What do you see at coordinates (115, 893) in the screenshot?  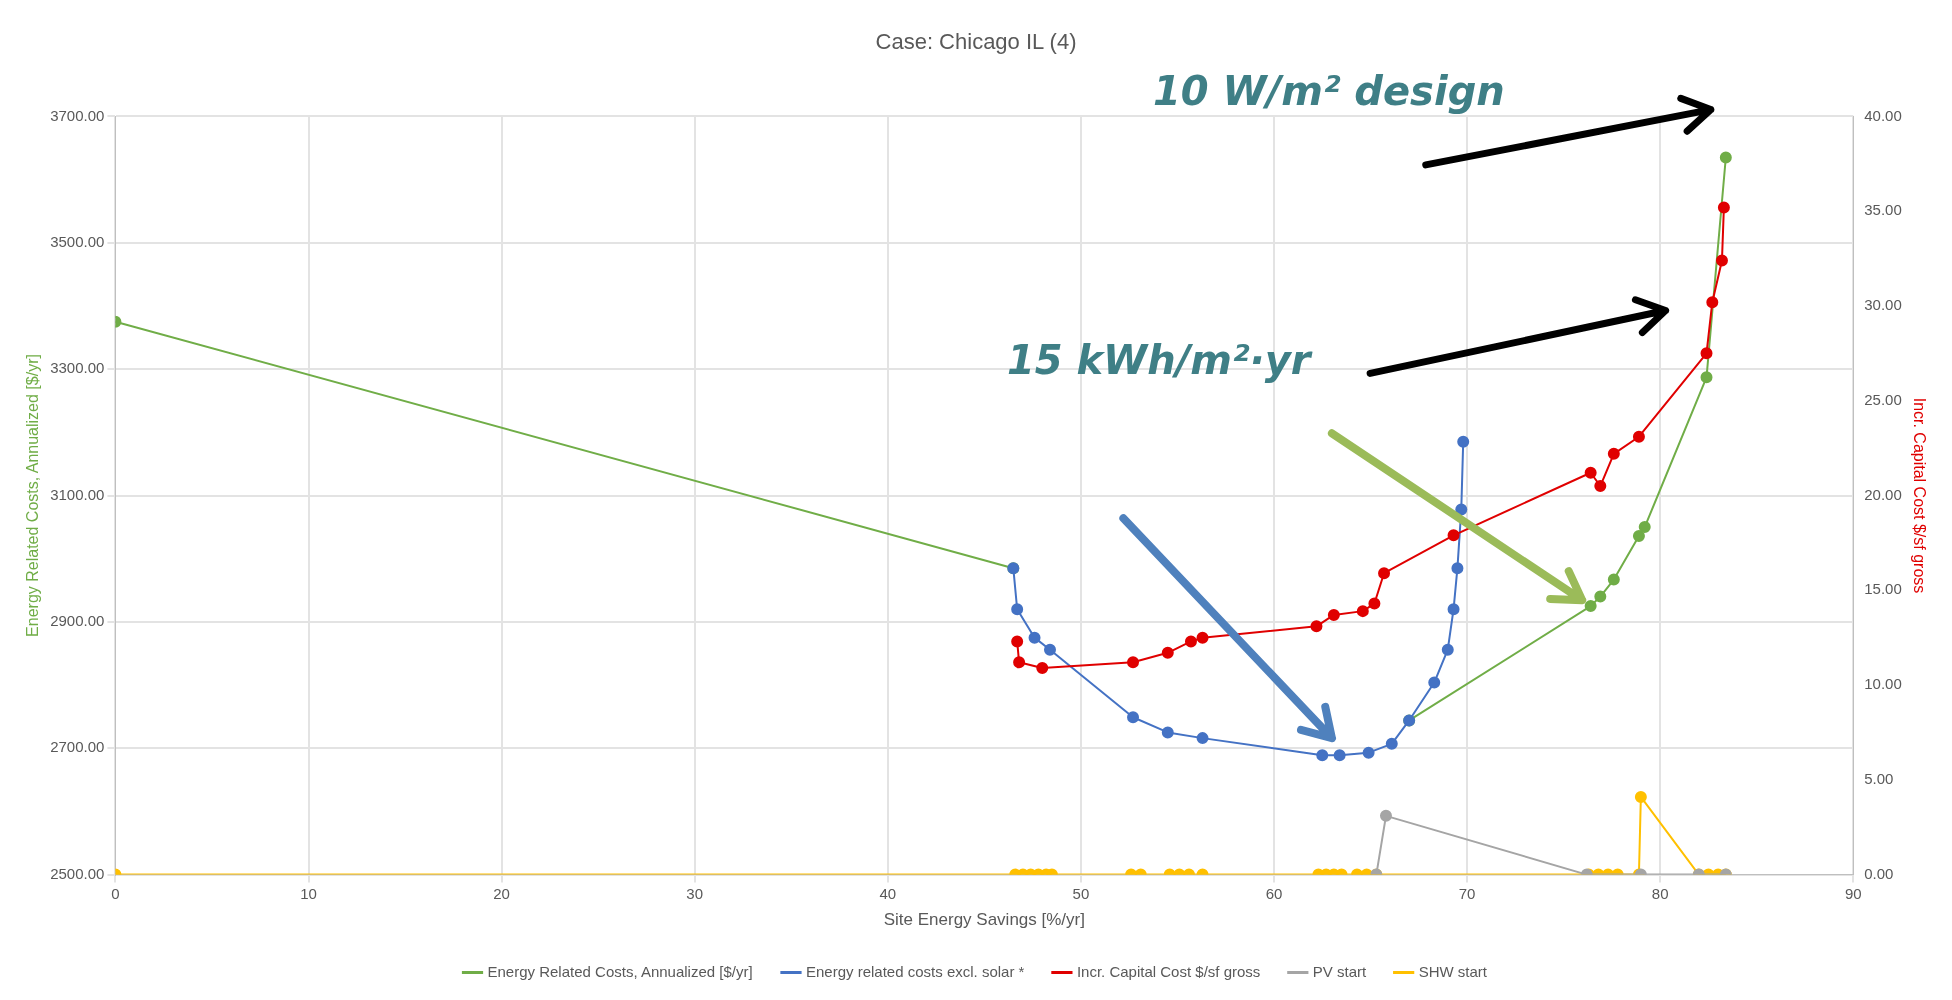 I see `x-tick-label: 0` at bounding box center [115, 893].